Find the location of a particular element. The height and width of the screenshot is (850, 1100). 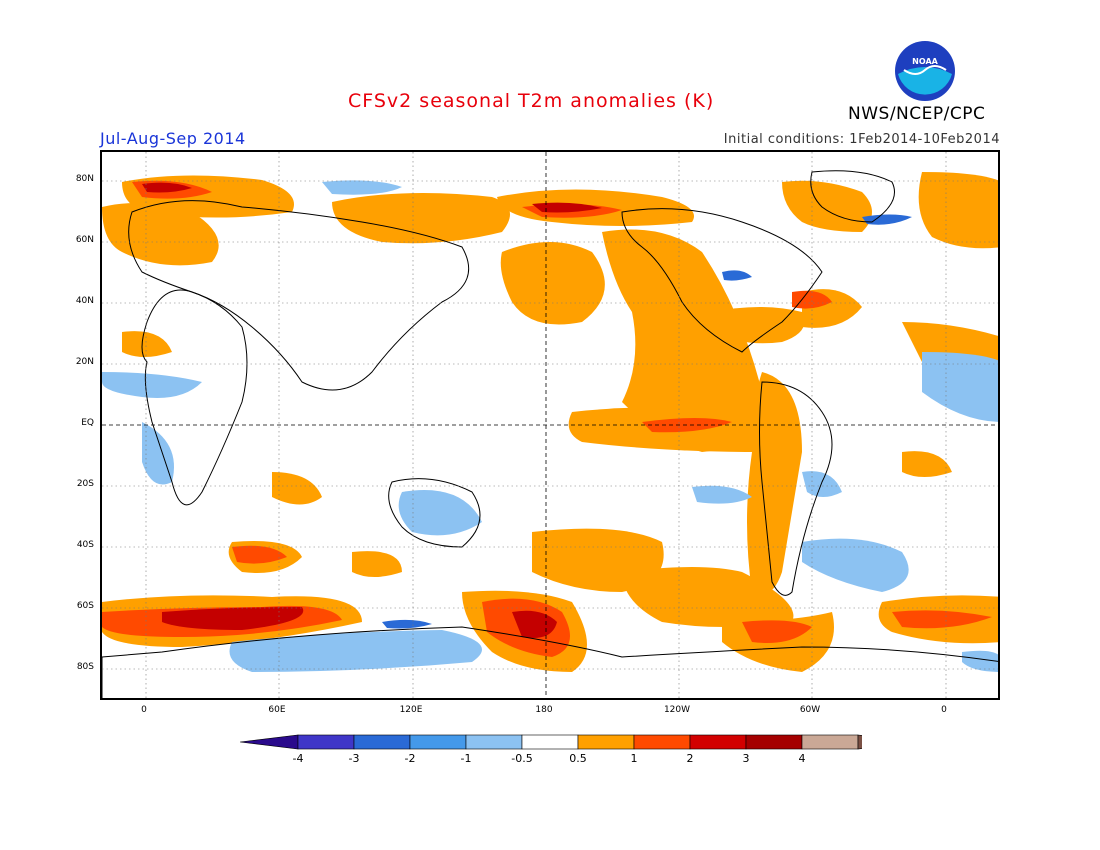

colorbar-label: 0.5 is located at coordinates (578, 758).